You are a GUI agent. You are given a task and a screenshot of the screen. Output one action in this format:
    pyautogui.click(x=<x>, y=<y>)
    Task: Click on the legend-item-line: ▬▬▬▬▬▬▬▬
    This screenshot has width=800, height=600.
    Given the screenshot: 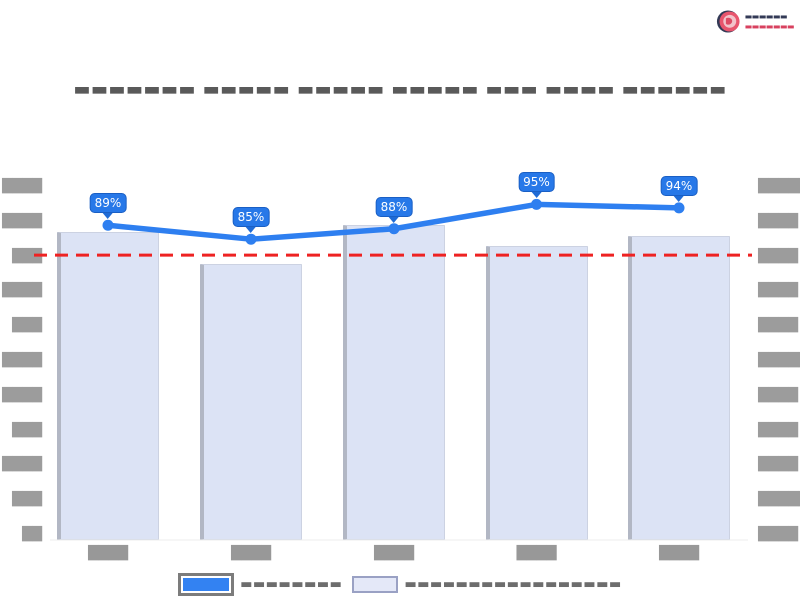 What is the action you would take?
    pyautogui.click(x=260, y=584)
    